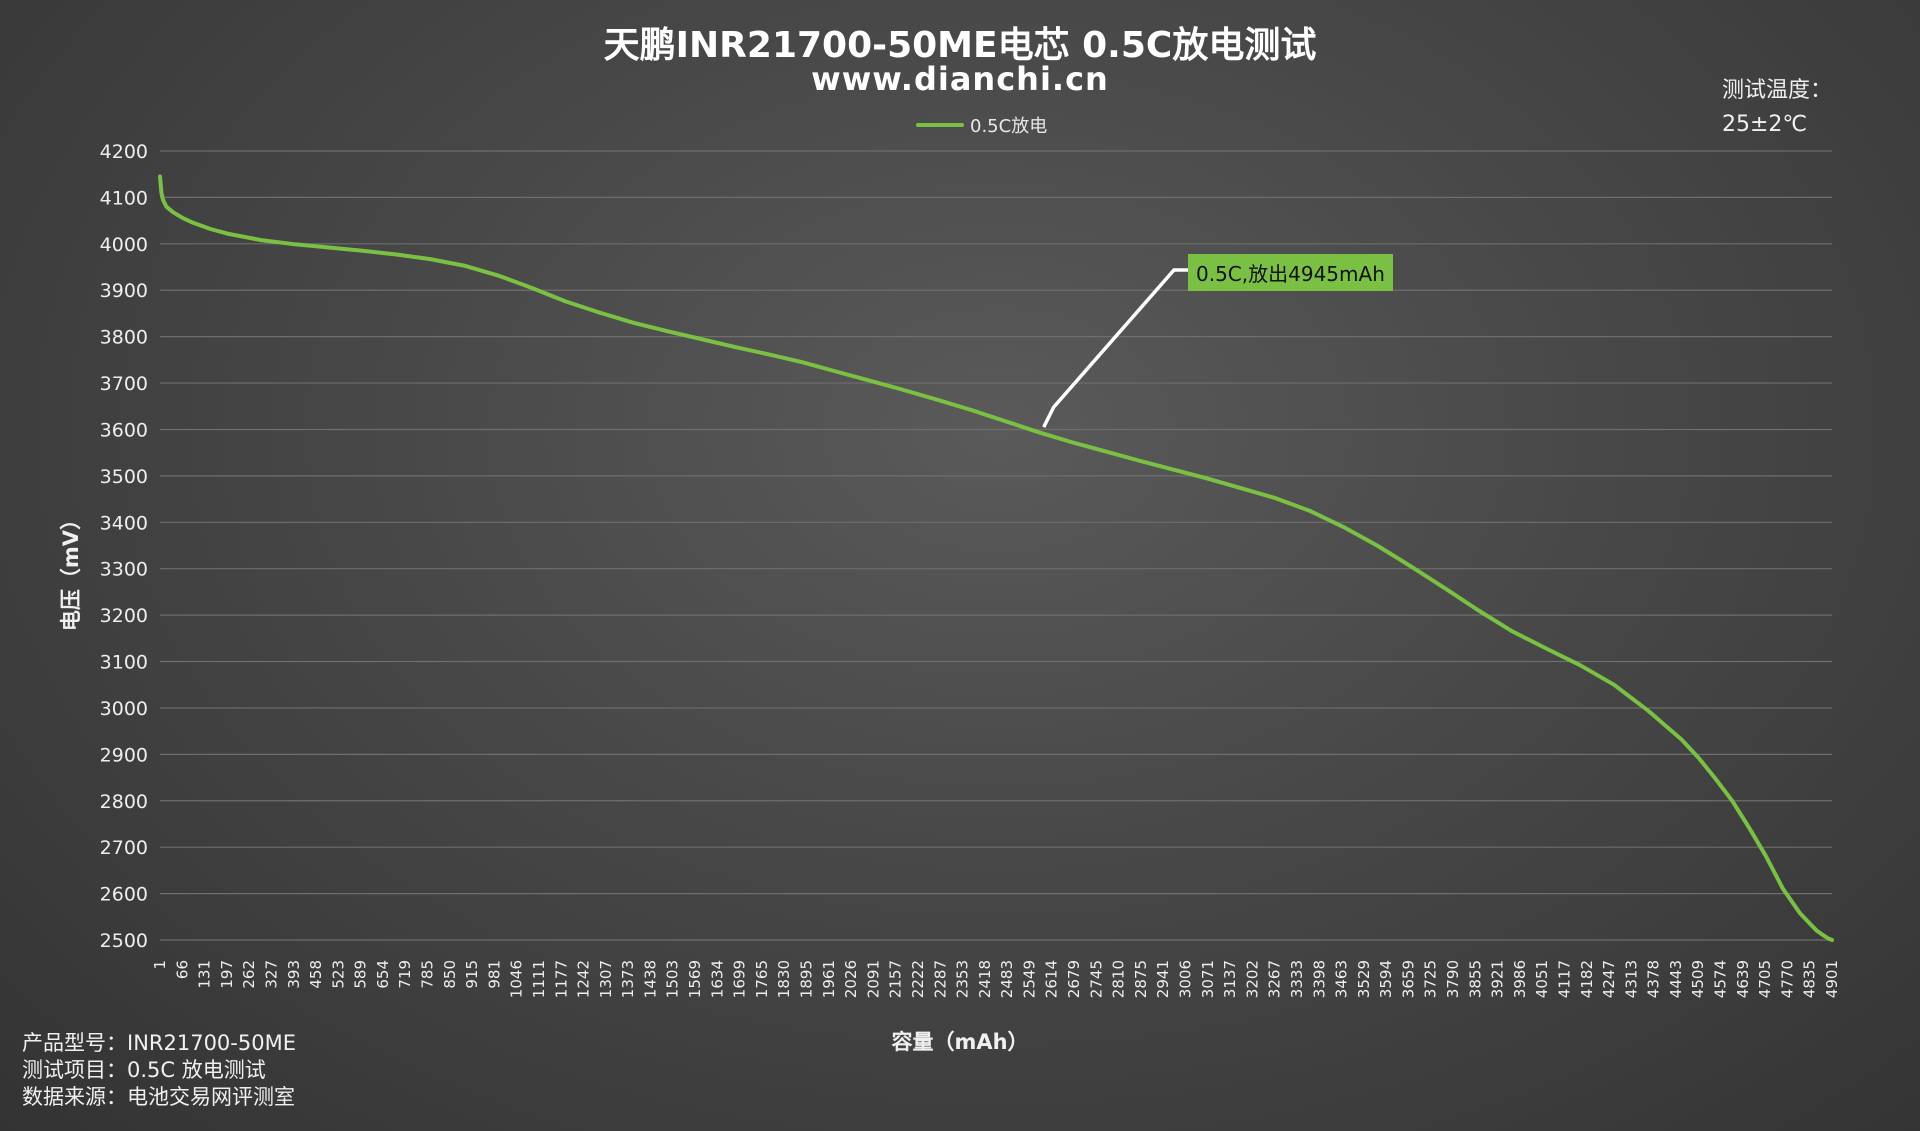 Image resolution: width=1920 pixels, height=1131 pixels. I want to click on x-tick-label: 4313, so click(1631, 979).